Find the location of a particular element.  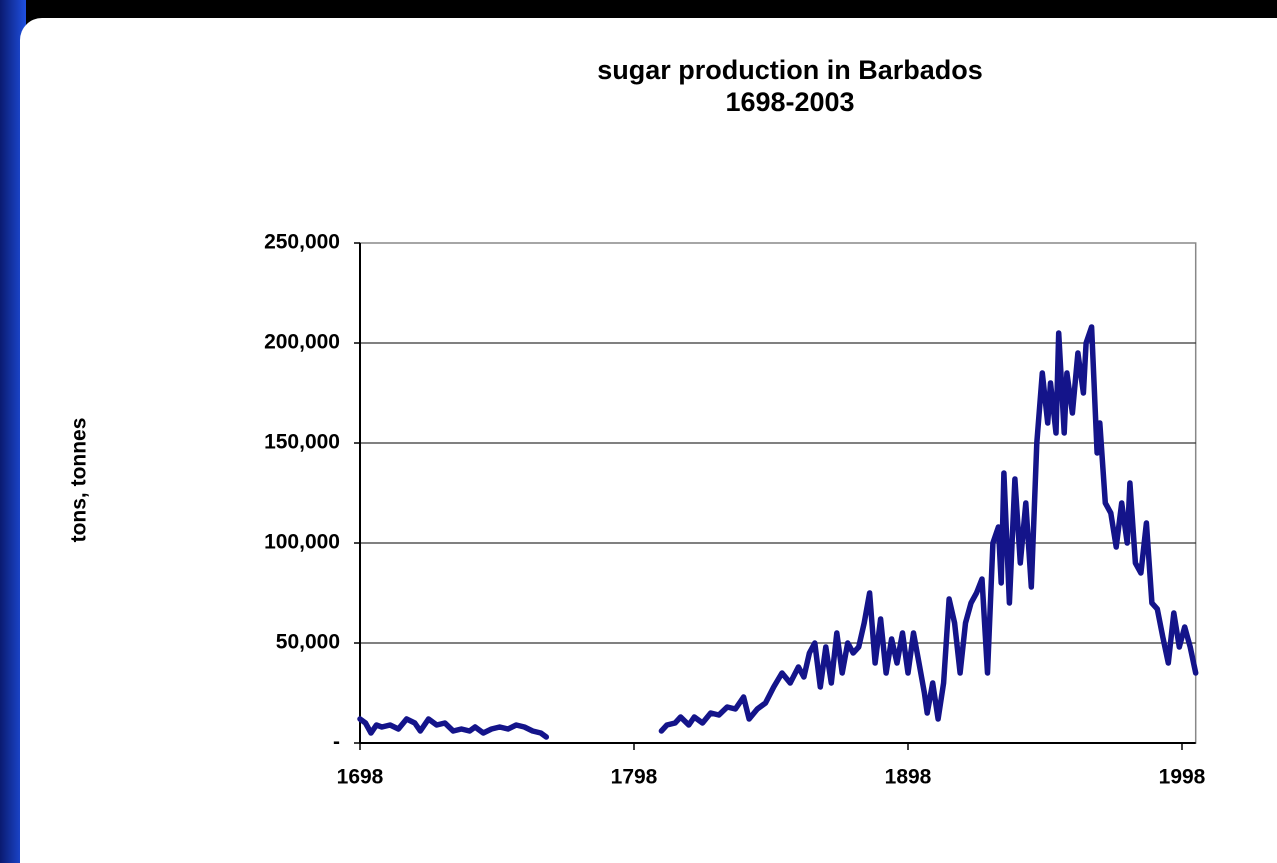

chart-title: sugar production in Barbados is located at coordinates (790, 70).